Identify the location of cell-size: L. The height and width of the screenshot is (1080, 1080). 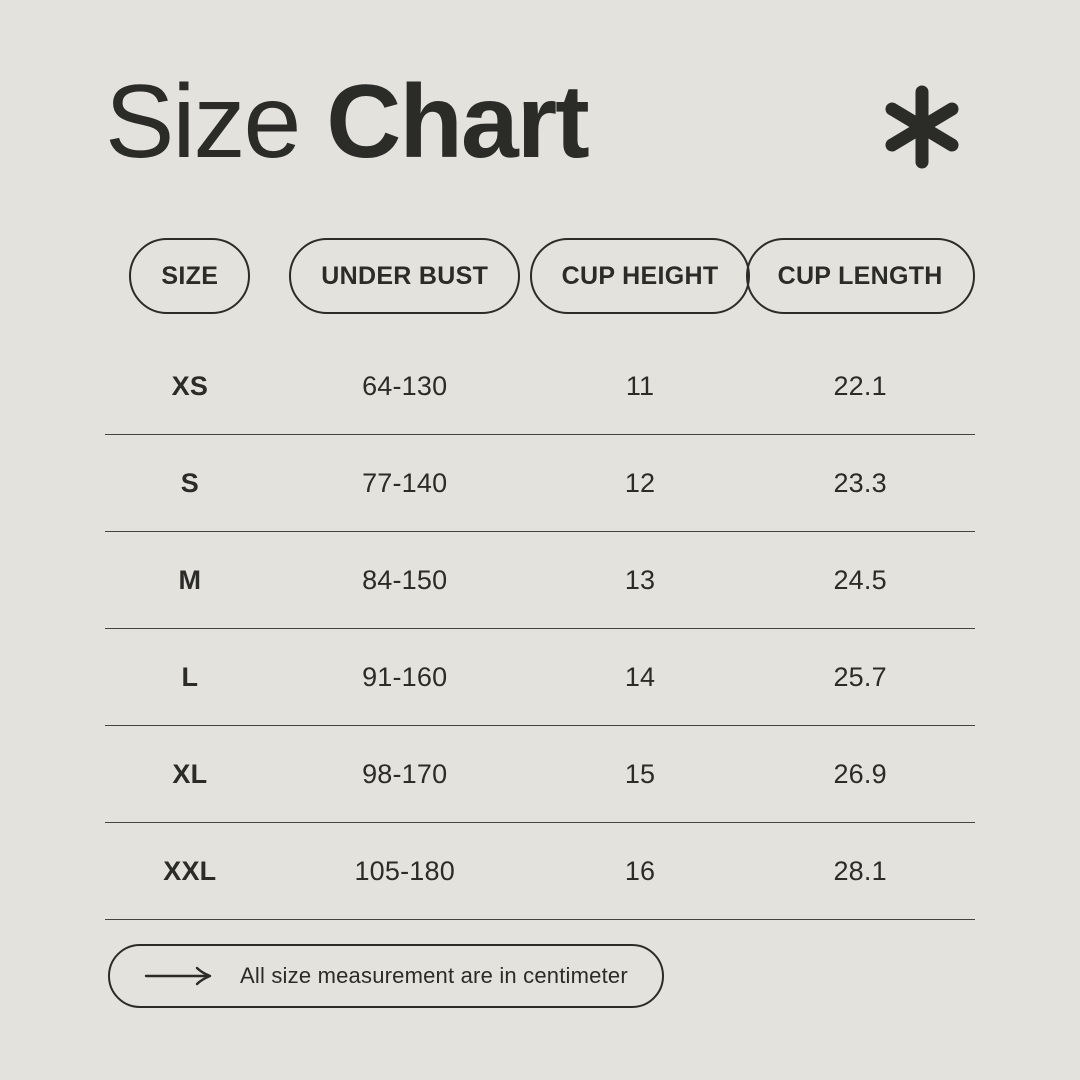
(190, 676).